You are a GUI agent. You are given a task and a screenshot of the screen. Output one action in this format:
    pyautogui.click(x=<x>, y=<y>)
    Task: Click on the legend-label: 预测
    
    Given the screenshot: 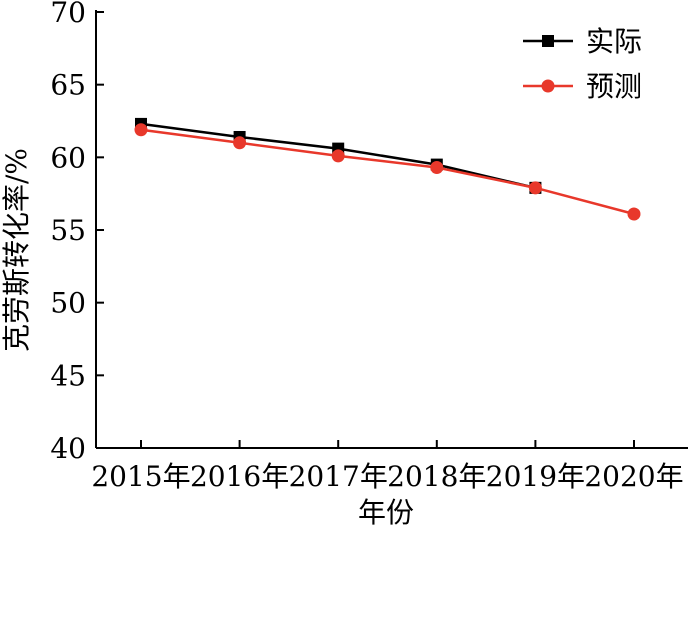 What is the action you would take?
    pyautogui.click(x=614, y=86)
    